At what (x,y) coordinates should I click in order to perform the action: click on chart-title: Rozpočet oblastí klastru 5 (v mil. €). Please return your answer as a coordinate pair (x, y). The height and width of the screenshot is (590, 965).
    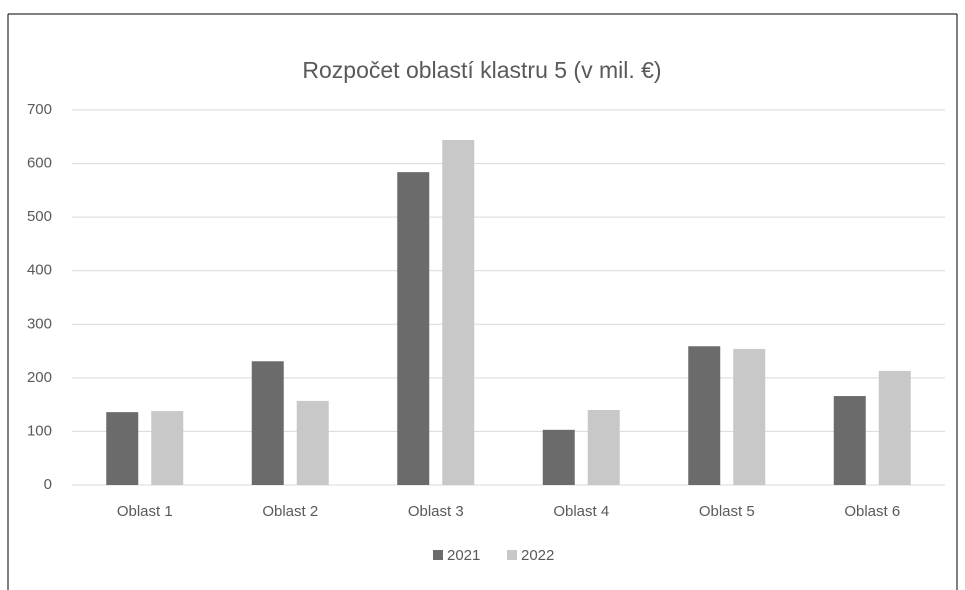
    Looking at the image, I should click on (481, 70).